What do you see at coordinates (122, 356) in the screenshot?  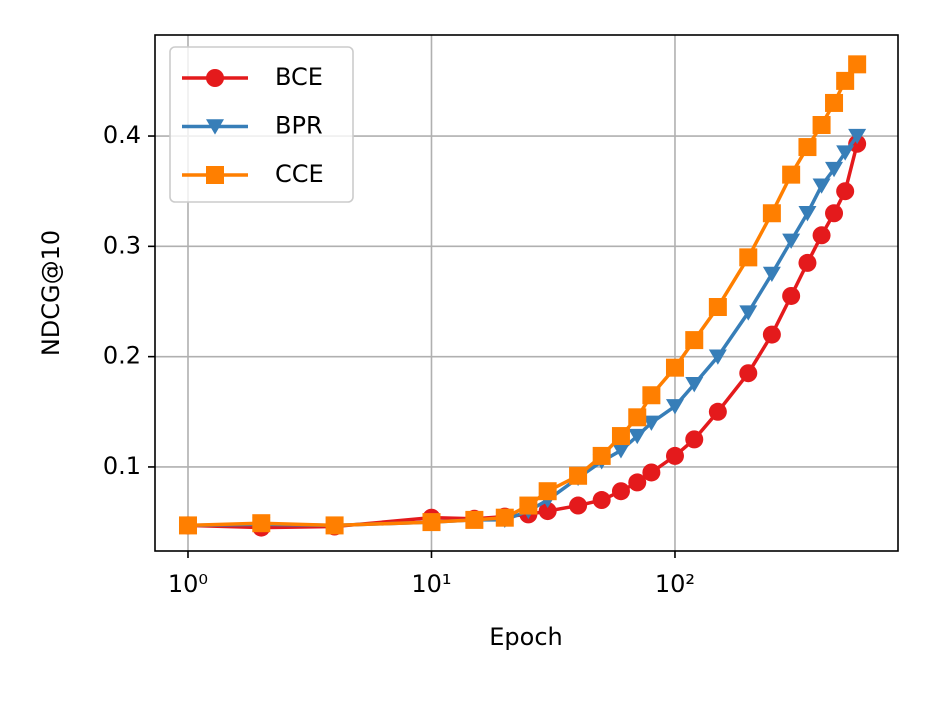 I see `y-tick-label: 0.2` at bounding box center [122, 356].